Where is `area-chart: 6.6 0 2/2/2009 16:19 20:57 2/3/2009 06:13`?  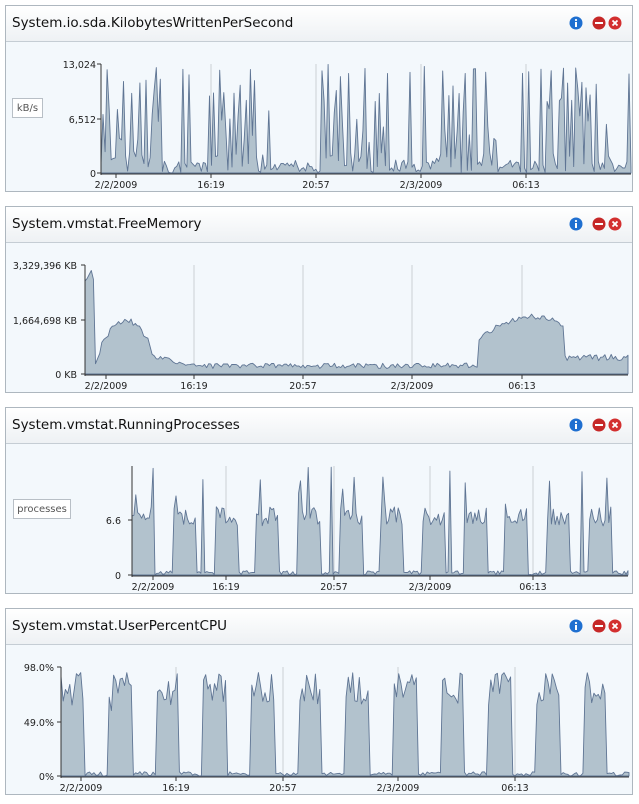 area-chart: 6.6 0 2/2/2009 16:19 20:57 2/3/2009 06:13 is located at coordinates (367, 529).